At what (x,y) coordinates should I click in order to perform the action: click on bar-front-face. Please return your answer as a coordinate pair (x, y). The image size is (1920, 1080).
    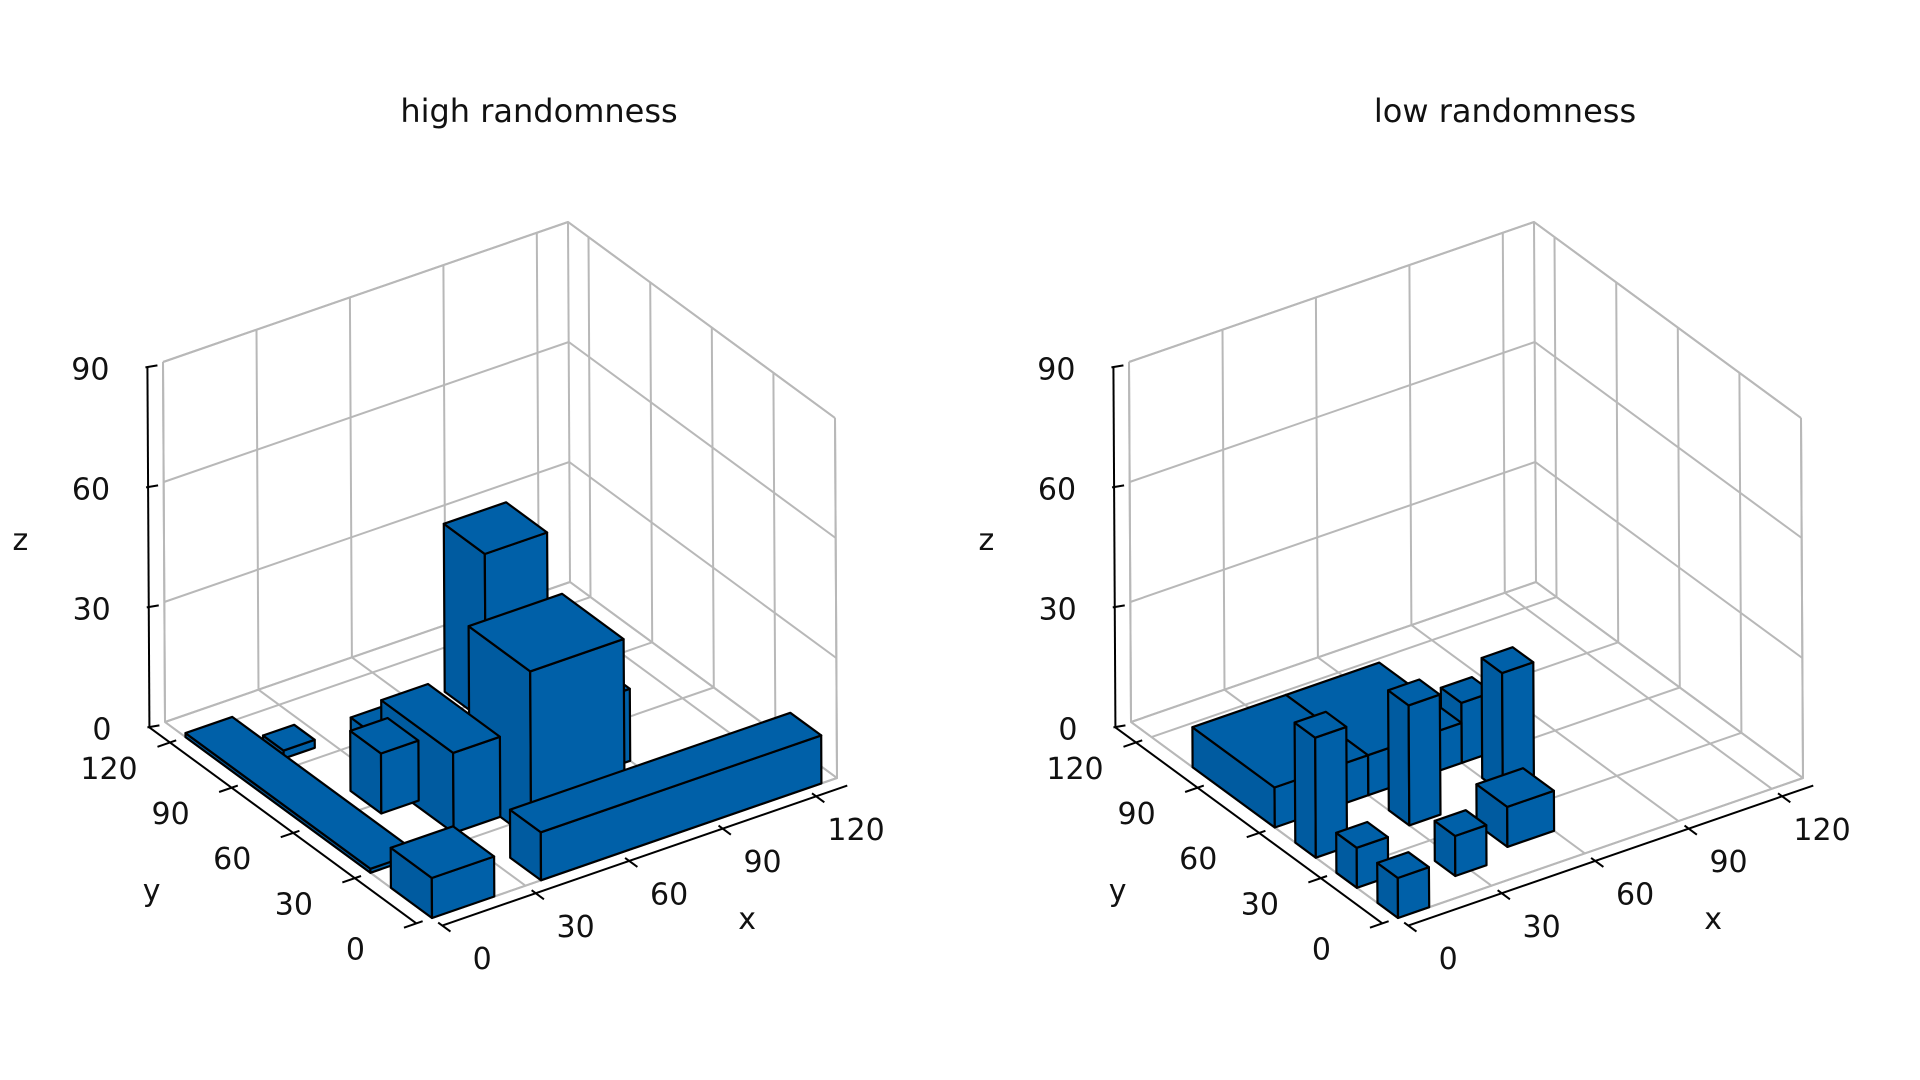
    Looking at the image, I should click on (1424, 760).